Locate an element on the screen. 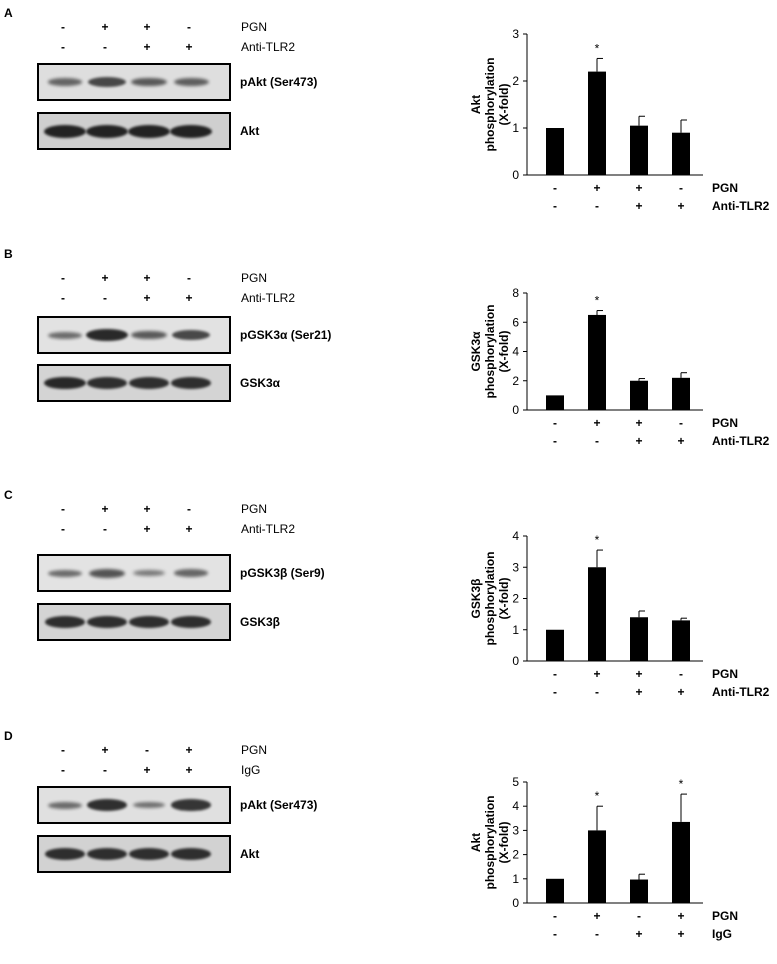 This screenshot has height=964, width=777. blot-label: pGSK3α (Ser21) is located at coordinates (286, 335).